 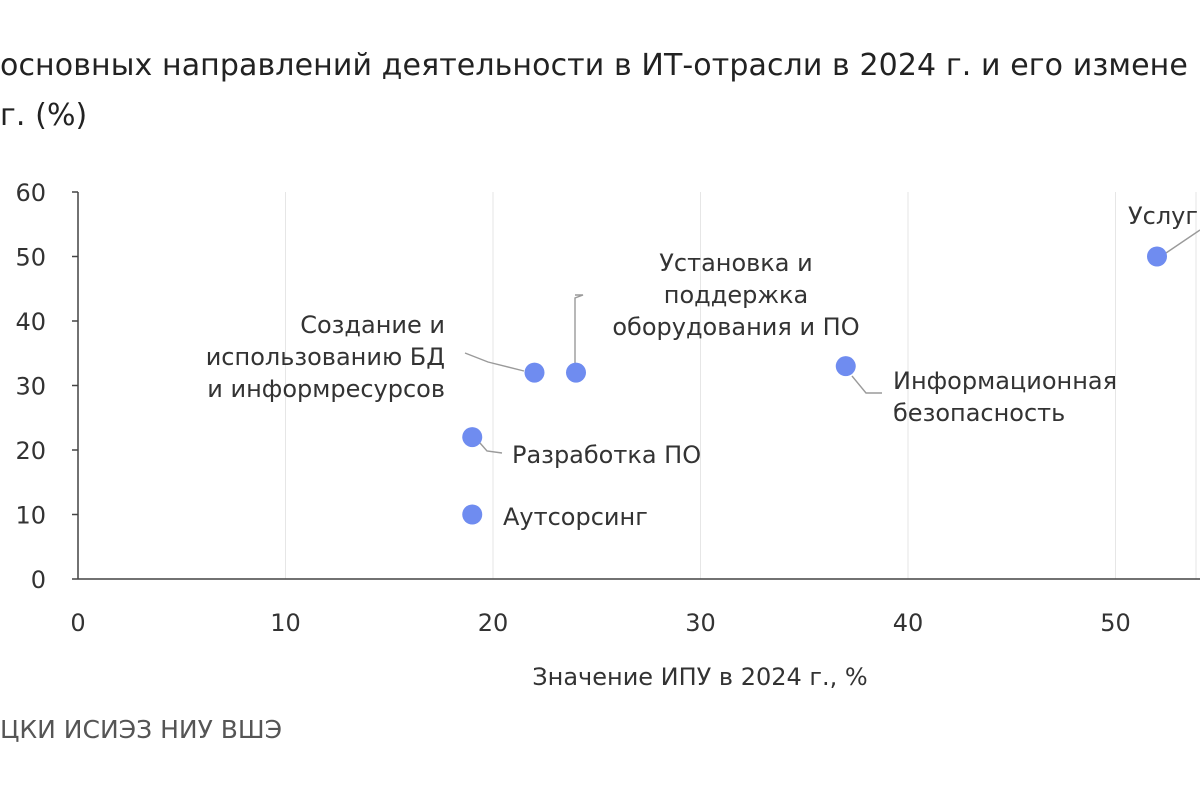 What do you see at coordinates (77, 623) in the screenshot?
I see `x-tick-label-0: 0` at bounding box center [77, 623].